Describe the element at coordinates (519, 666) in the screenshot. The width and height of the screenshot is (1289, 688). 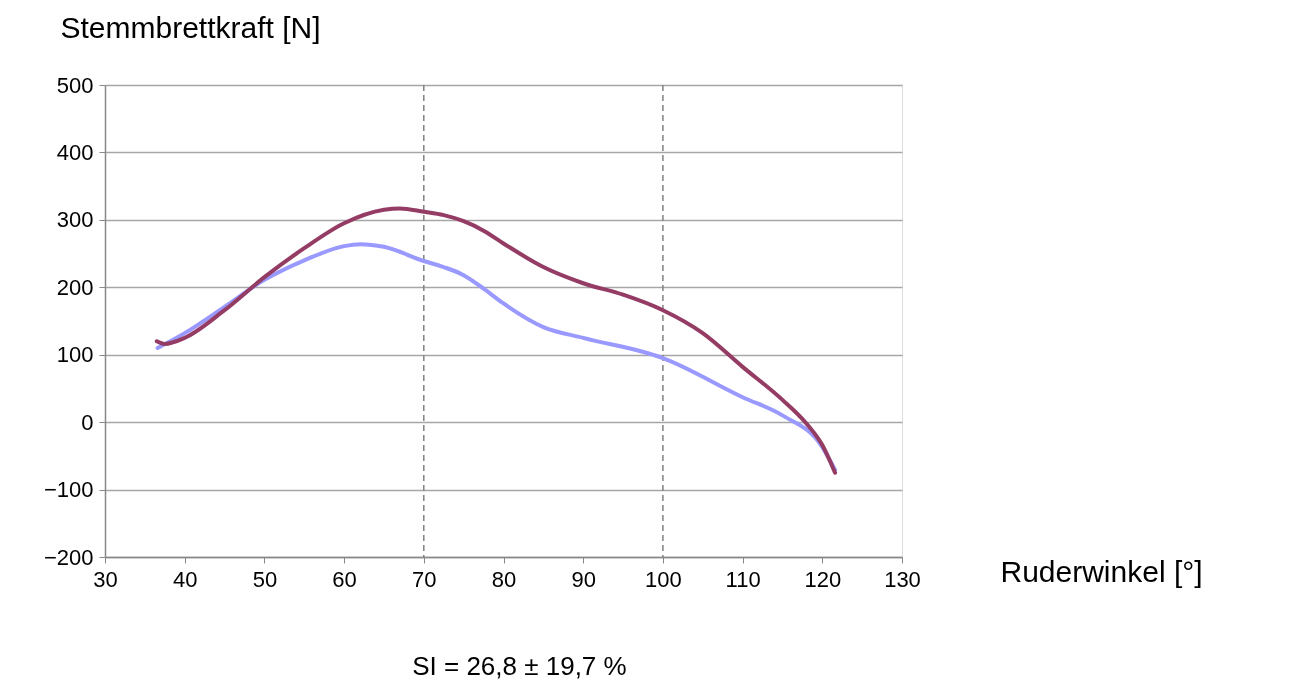
I see `text: SI = 26,8 ± 19,7 %` at that location.